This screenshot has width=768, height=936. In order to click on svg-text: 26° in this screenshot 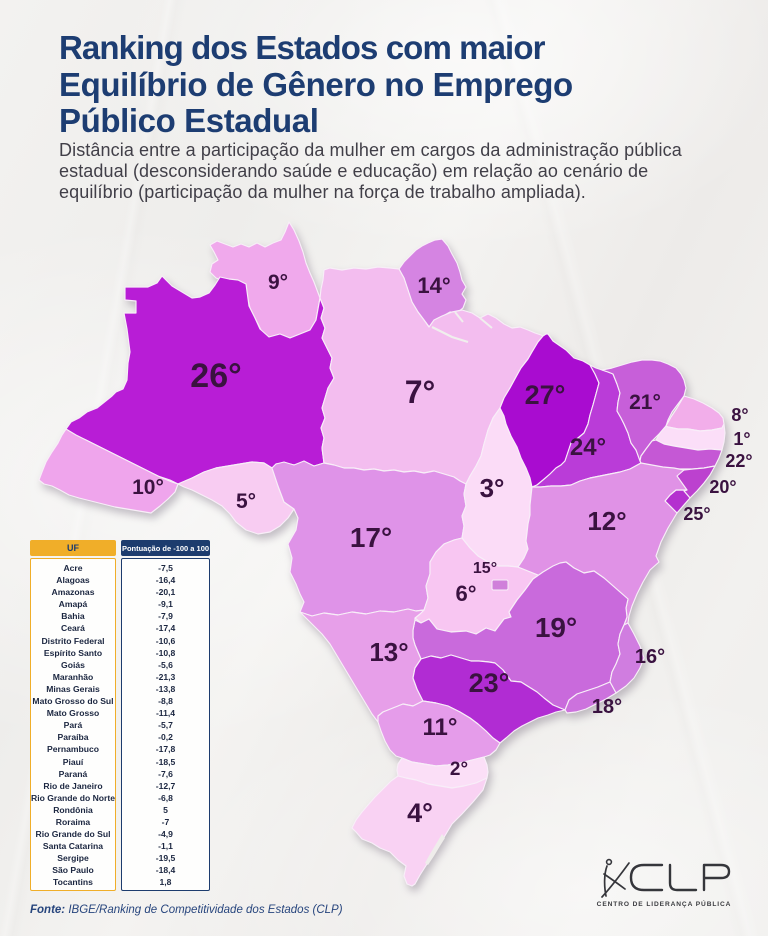, I will do `click(215, 376)`.